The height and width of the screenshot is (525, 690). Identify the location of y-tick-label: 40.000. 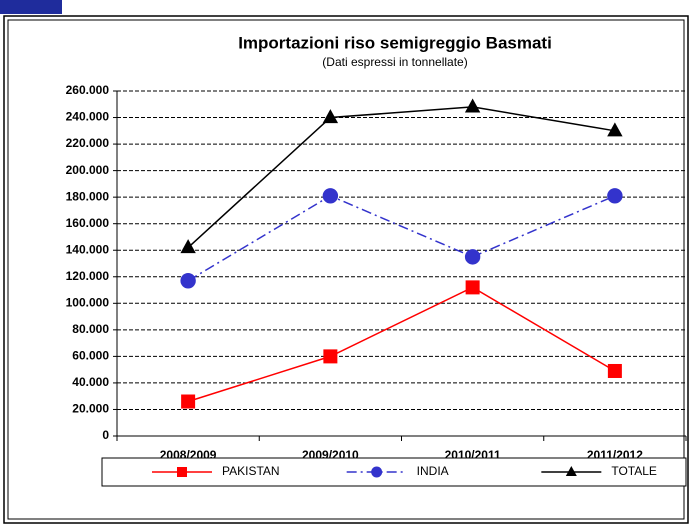
(90, 382).